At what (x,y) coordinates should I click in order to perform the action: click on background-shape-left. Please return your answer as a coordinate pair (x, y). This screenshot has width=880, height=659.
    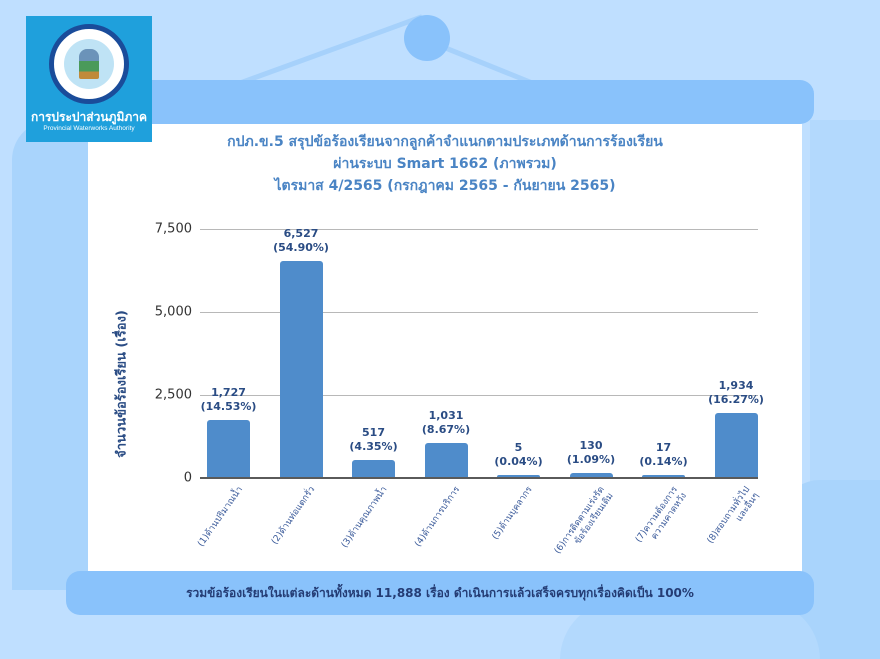
    Looking at the image, I should click on (52, 355).